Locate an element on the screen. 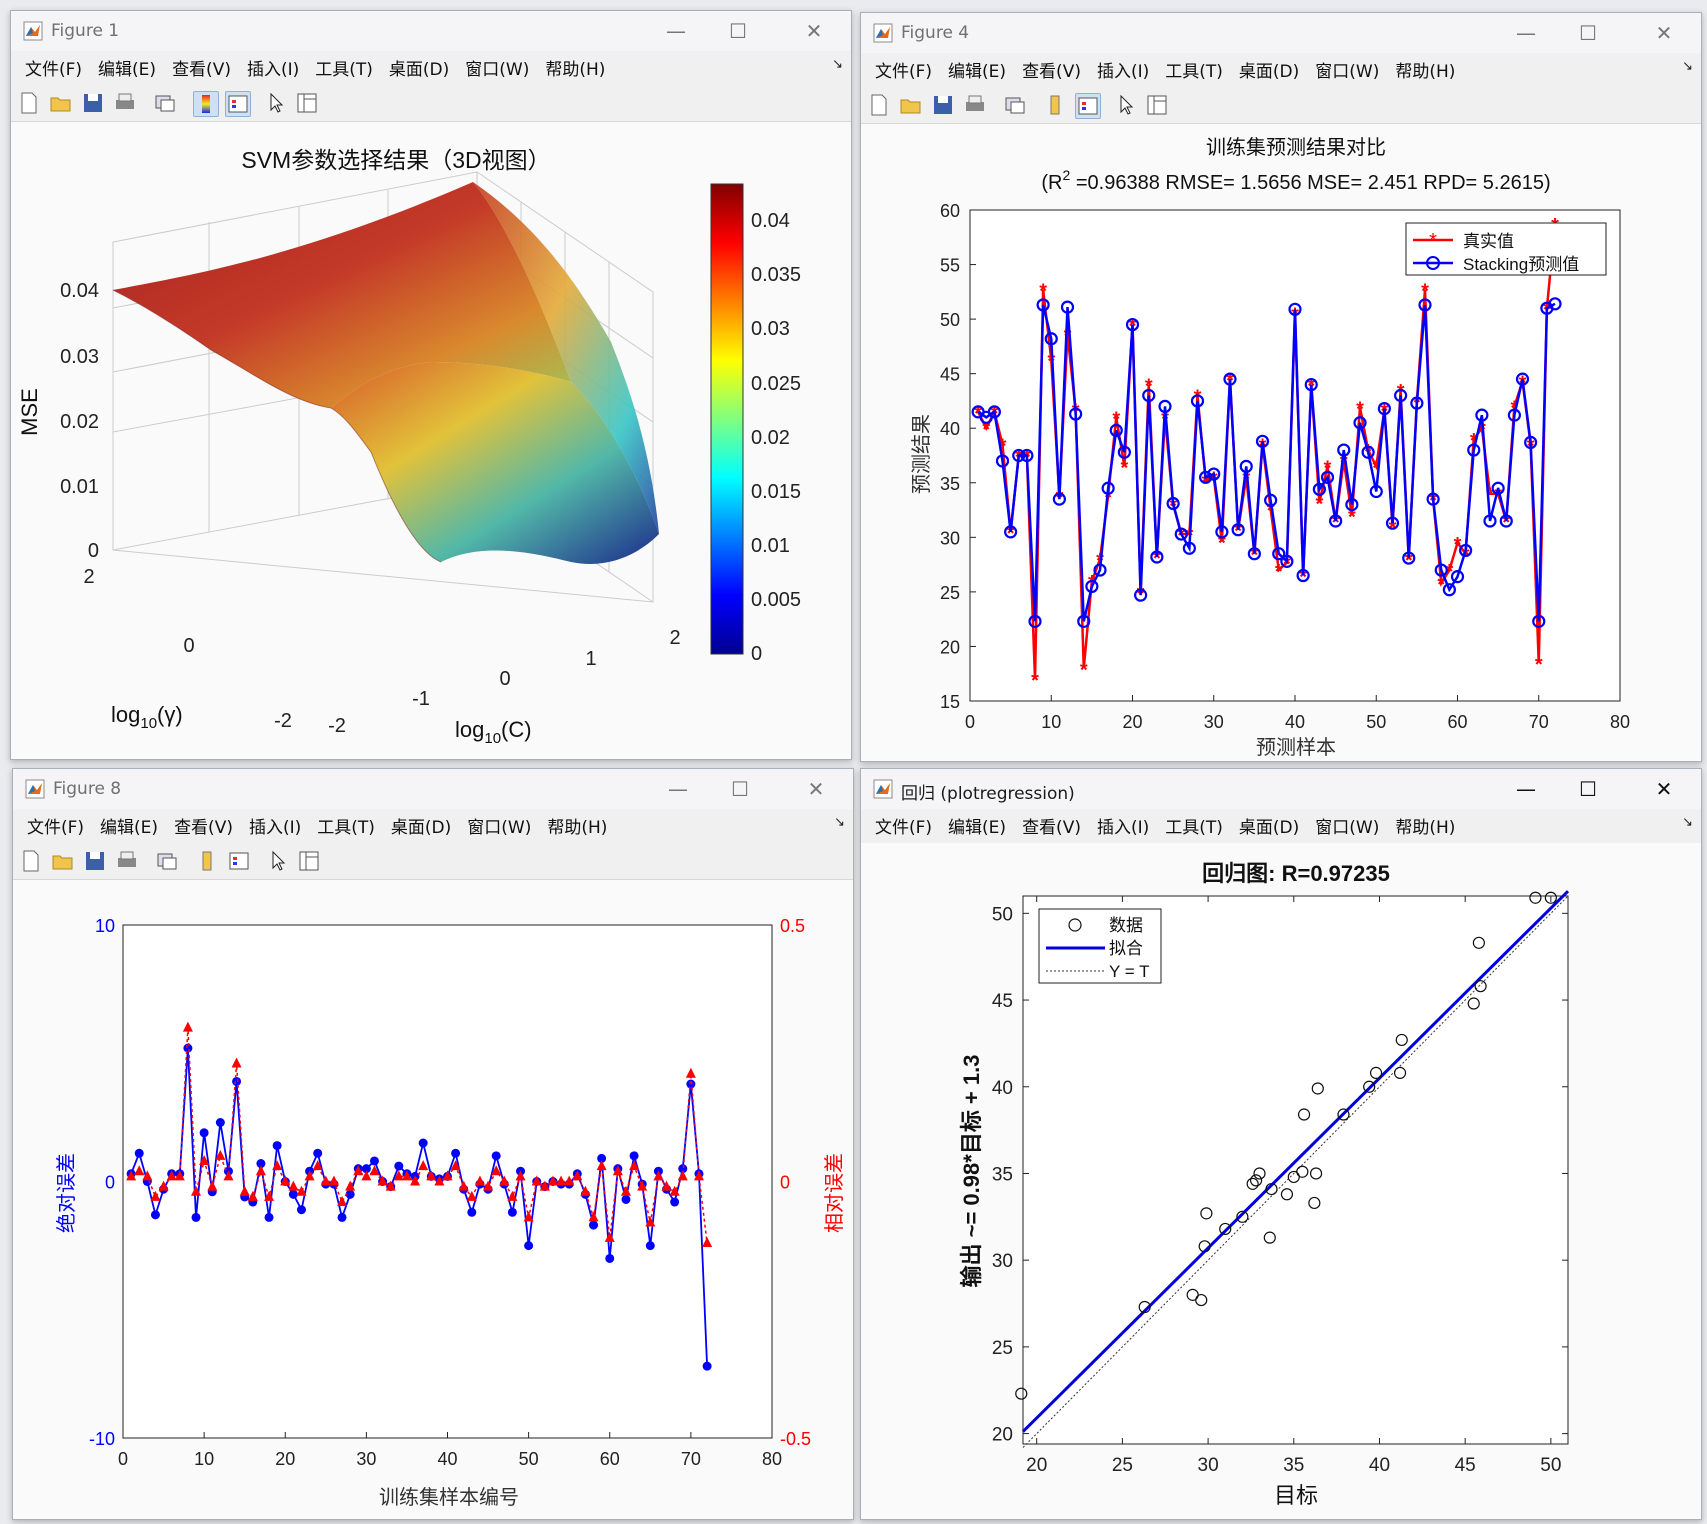 The image size is (1707, 1524). titlebar: Figure 4 — ☐ ✕ is located at coordinates (1281, 33).